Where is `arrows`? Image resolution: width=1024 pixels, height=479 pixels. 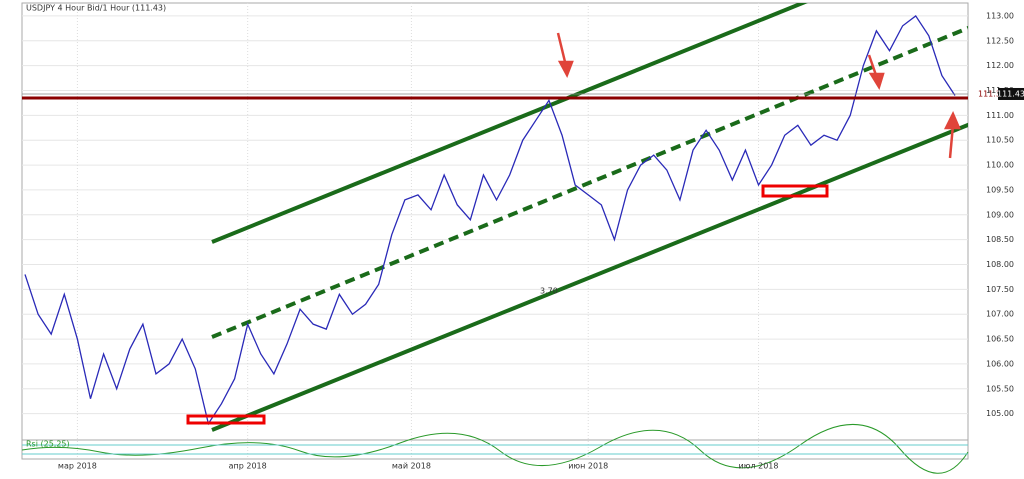 arrows is located at coordinates (758, 95).